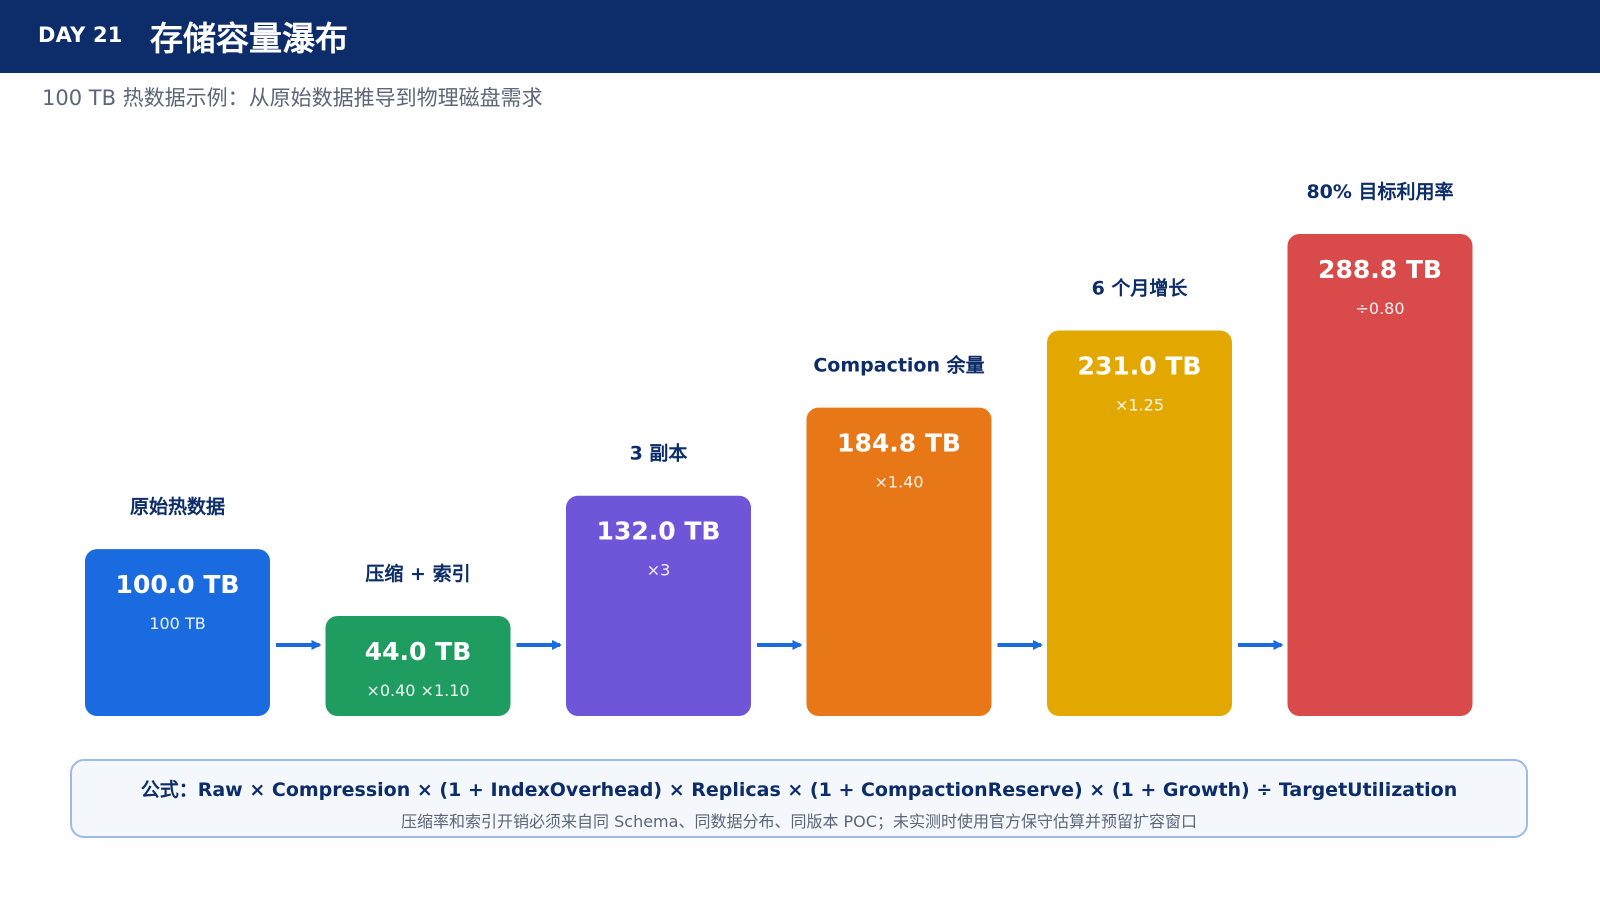  I want to click on value-label: 288.8 TB, so click(1380, 269).